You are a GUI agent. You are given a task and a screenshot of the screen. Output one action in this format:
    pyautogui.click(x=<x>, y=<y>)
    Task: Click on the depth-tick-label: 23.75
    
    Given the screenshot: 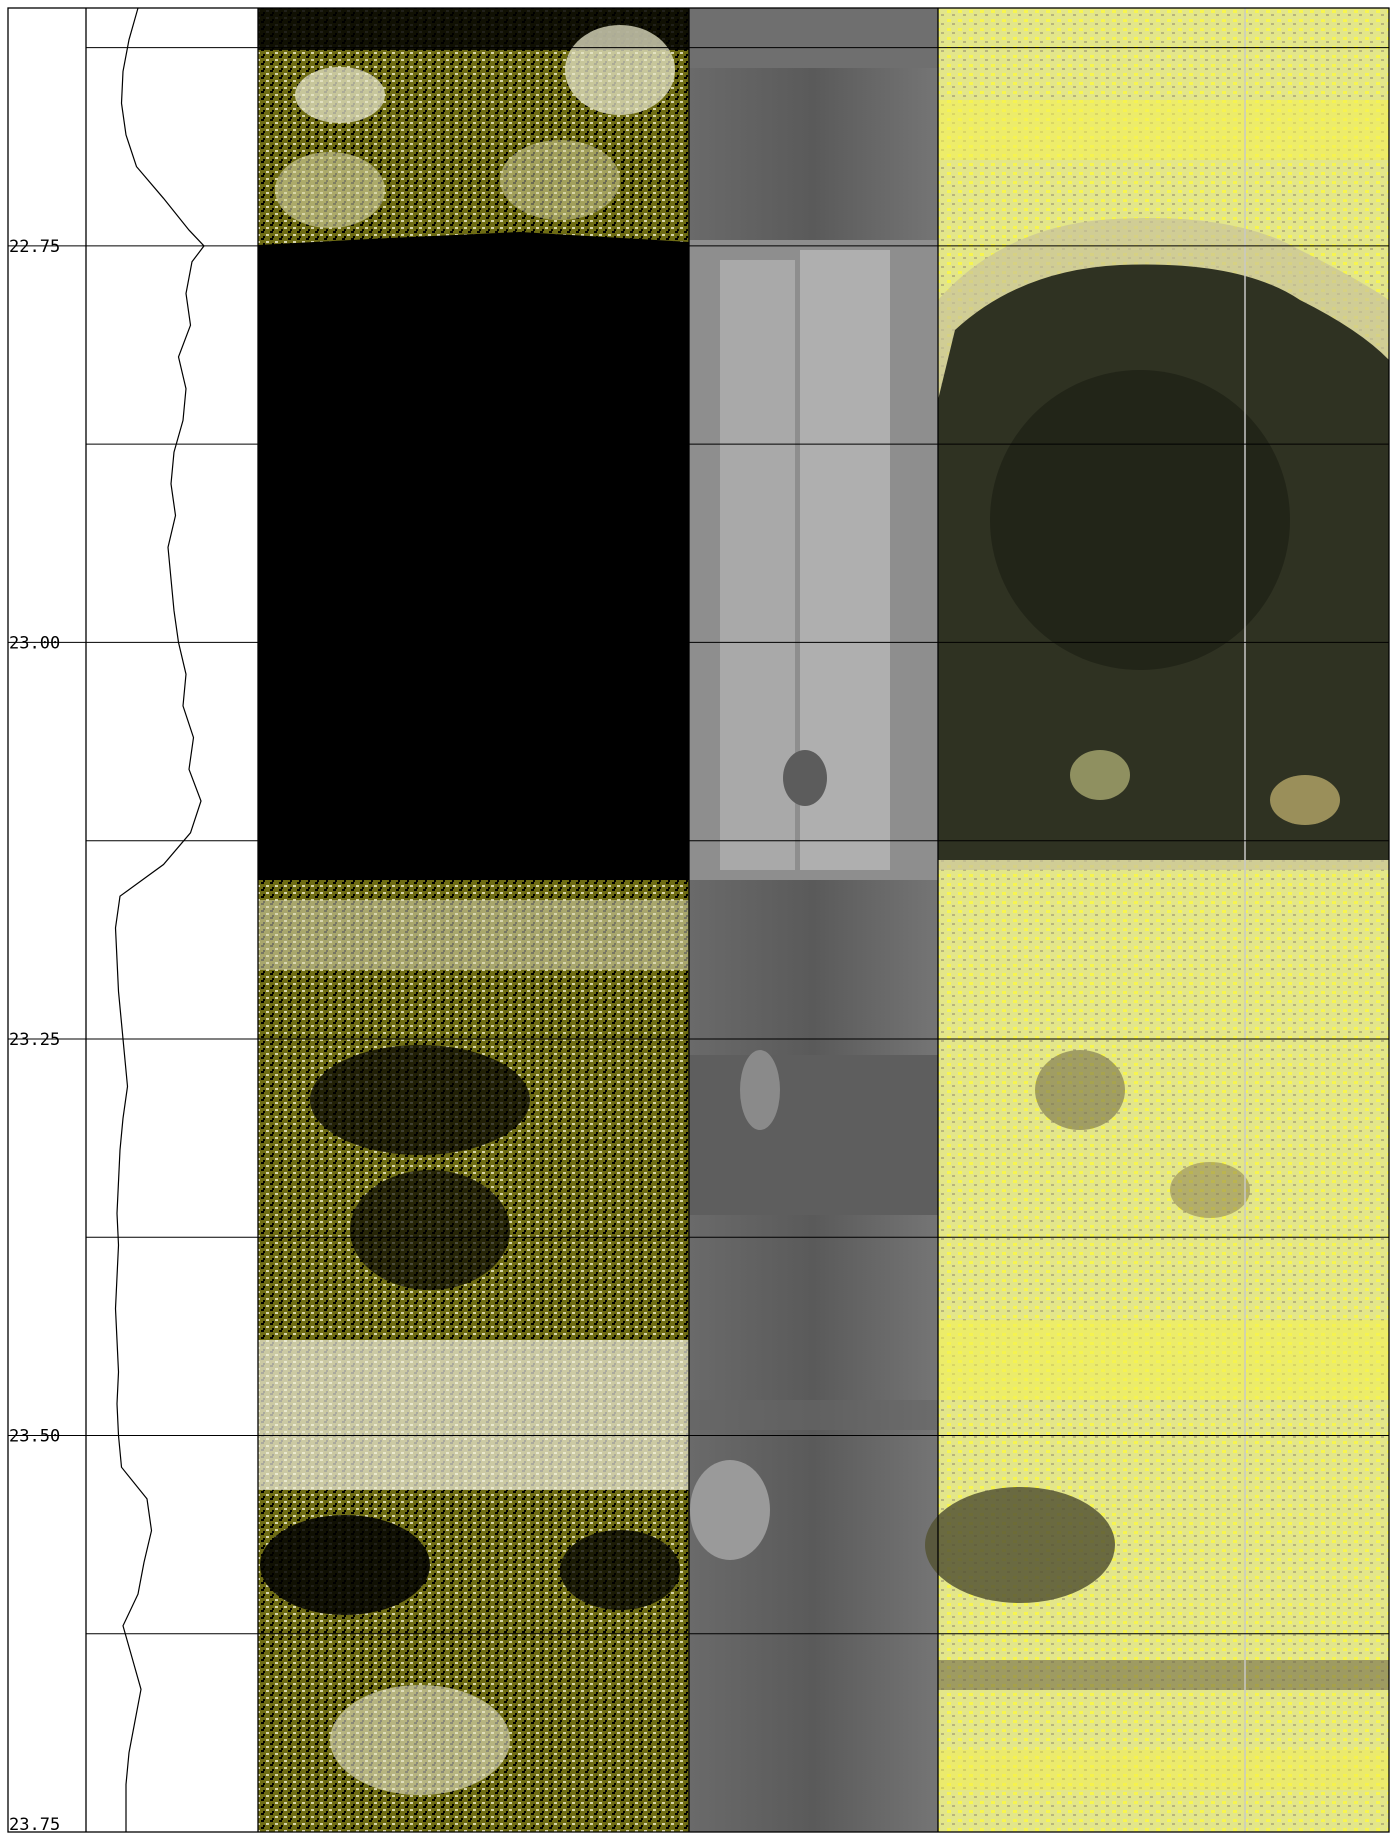 What is the action you would take?
    pyautogui.click(x=34, y=1825)
    